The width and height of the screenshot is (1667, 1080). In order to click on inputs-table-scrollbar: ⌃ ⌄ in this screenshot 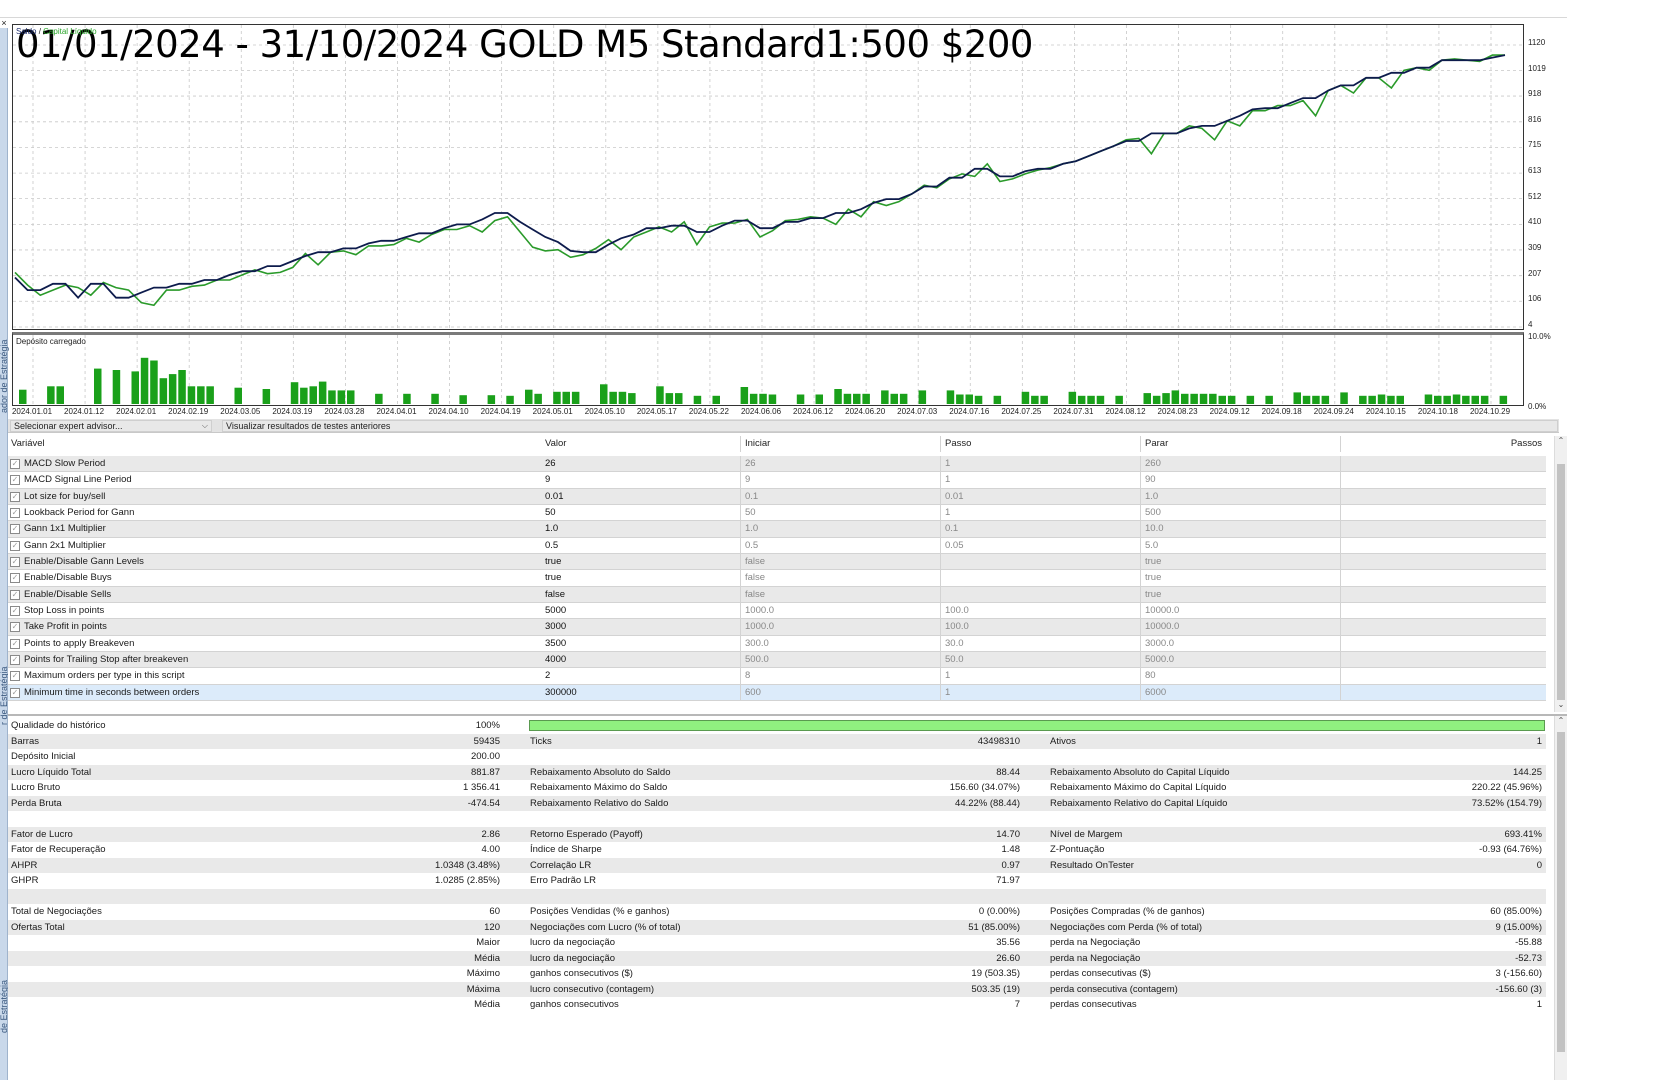, I will do `click(1560, 574)`.